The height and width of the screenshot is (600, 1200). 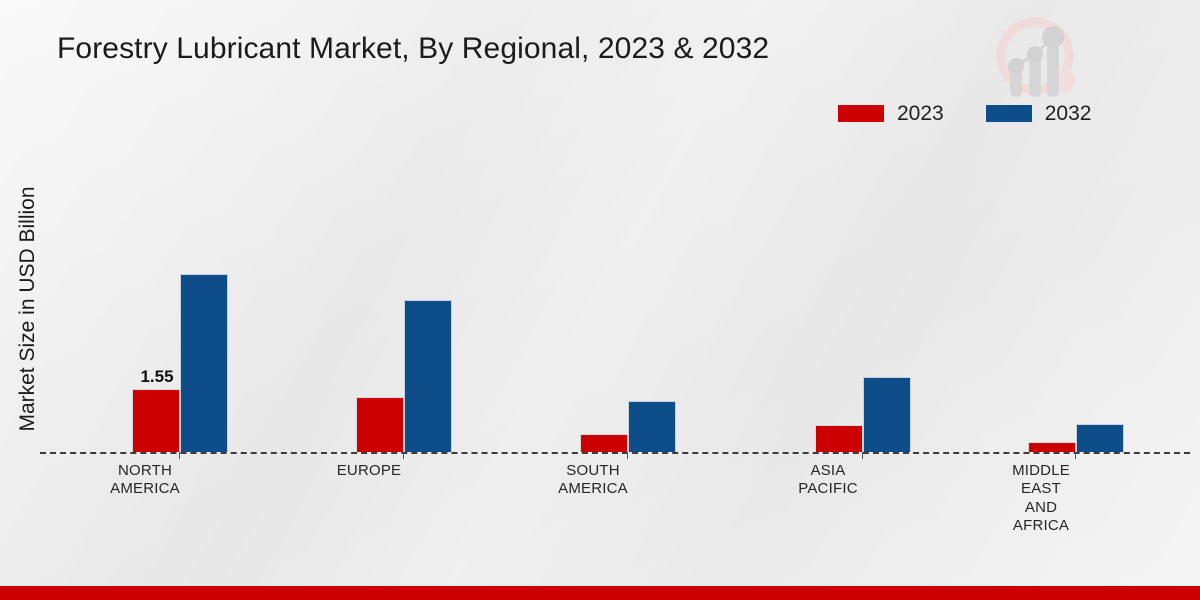 I want to click on bar-2023-europe, so click(x=380, y=424).